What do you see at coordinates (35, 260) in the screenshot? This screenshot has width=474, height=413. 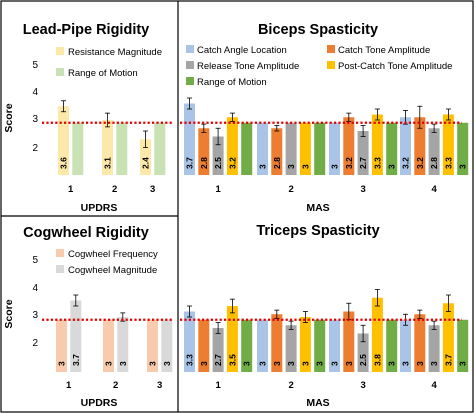 I see `cogwheel-y-tick: 5` at bounding box center [35, 260].